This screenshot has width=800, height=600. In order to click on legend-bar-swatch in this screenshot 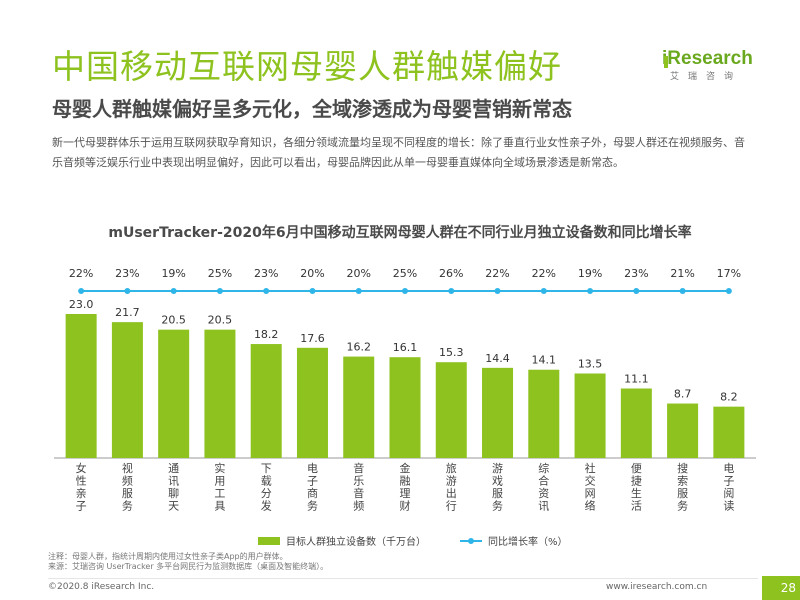, I will do `click(269, 540)`.